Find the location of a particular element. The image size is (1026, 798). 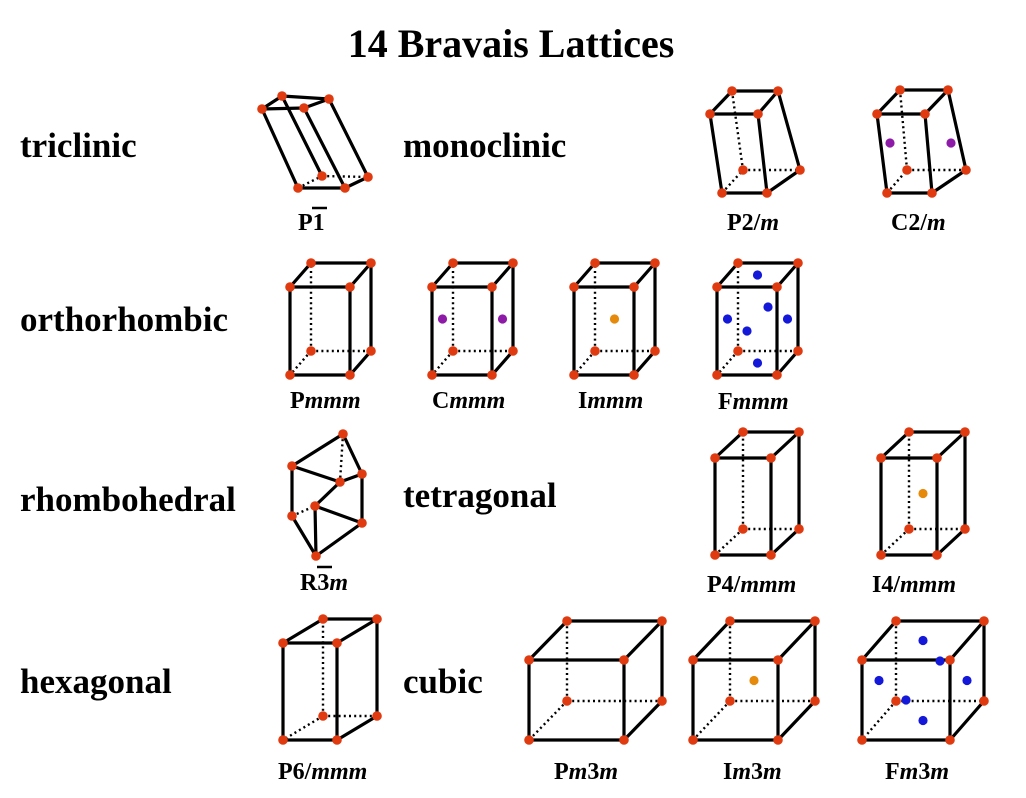

label-fm3m: Fm3m is located at coordinates (917, 772).